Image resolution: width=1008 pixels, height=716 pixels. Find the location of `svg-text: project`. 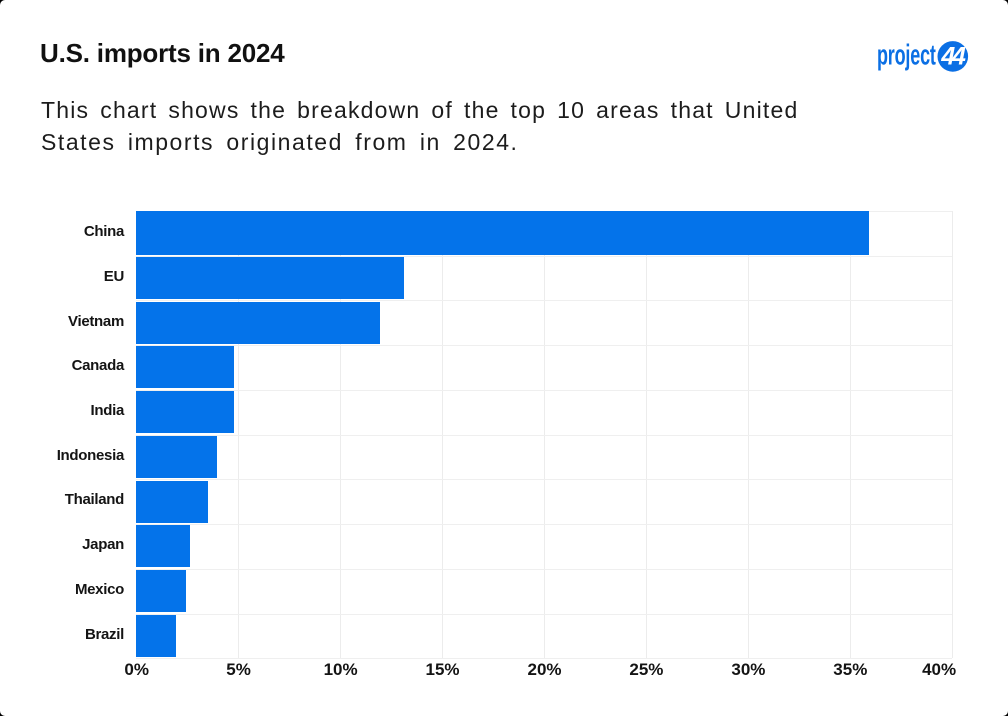

svg-text: project is located at coordinates (906, 55).